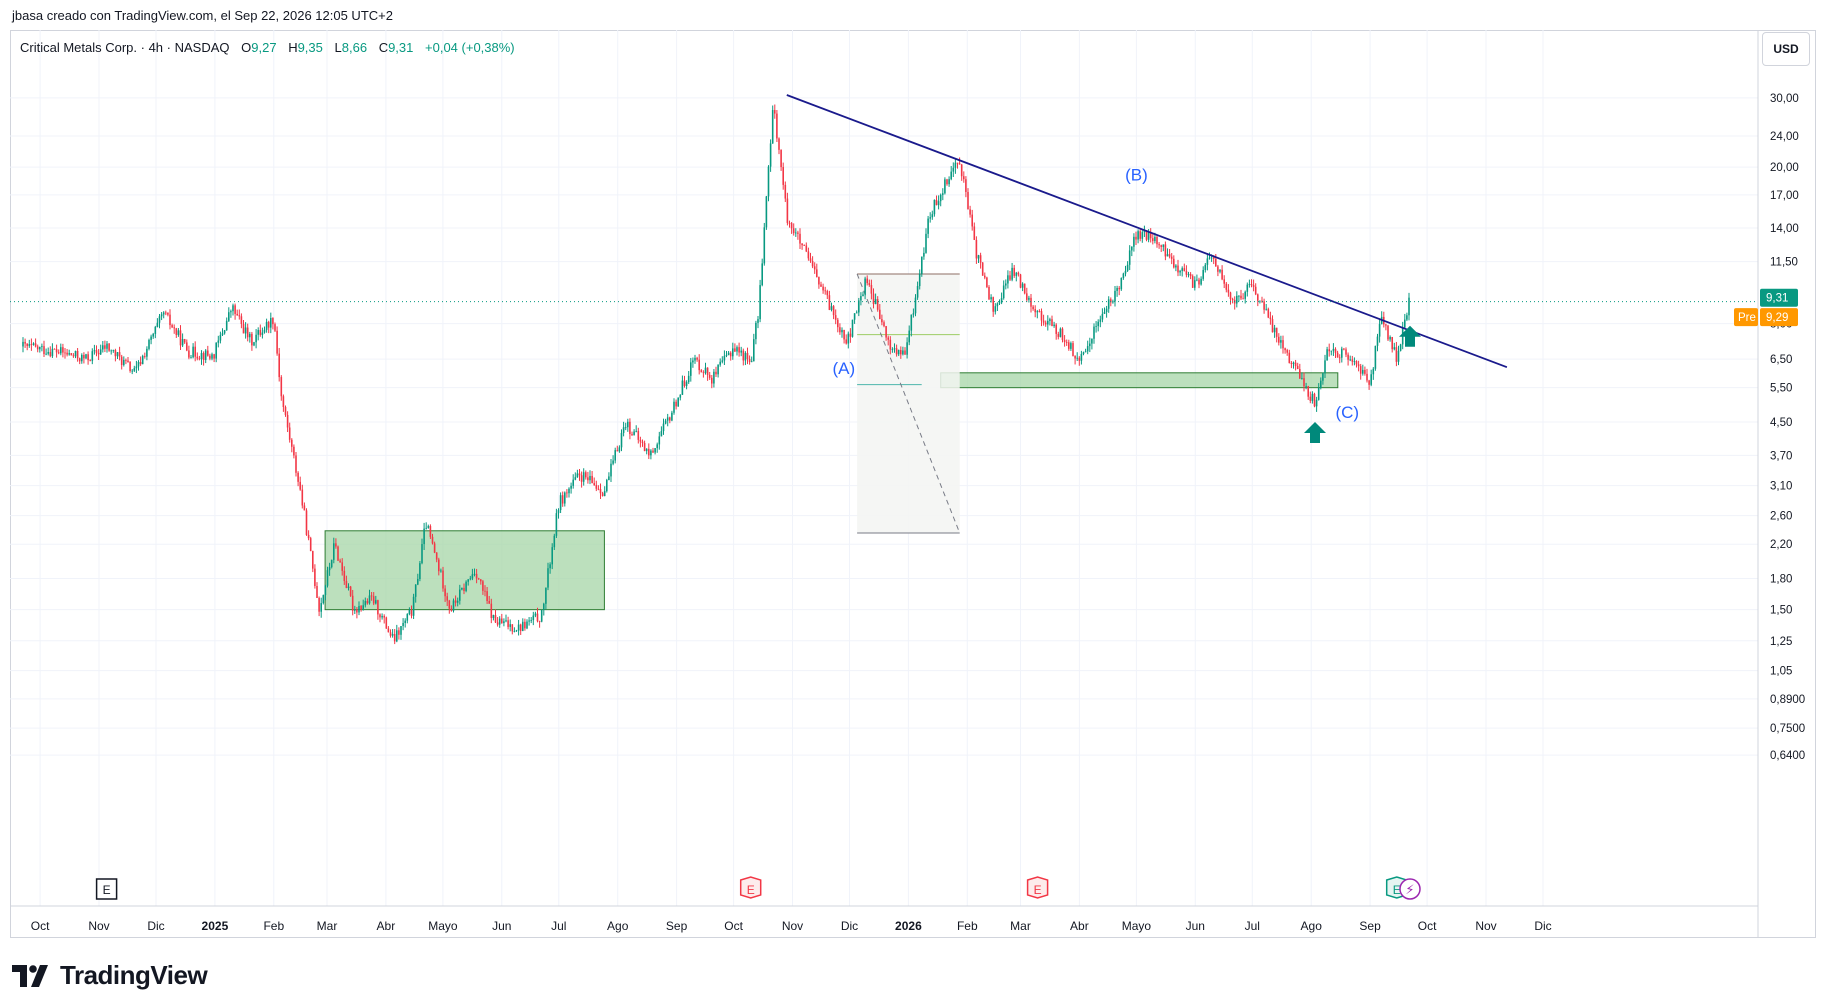 This screenshot has height=1006, width=1824. I want to click on x-tick-label: Feb, so click(967, 926).